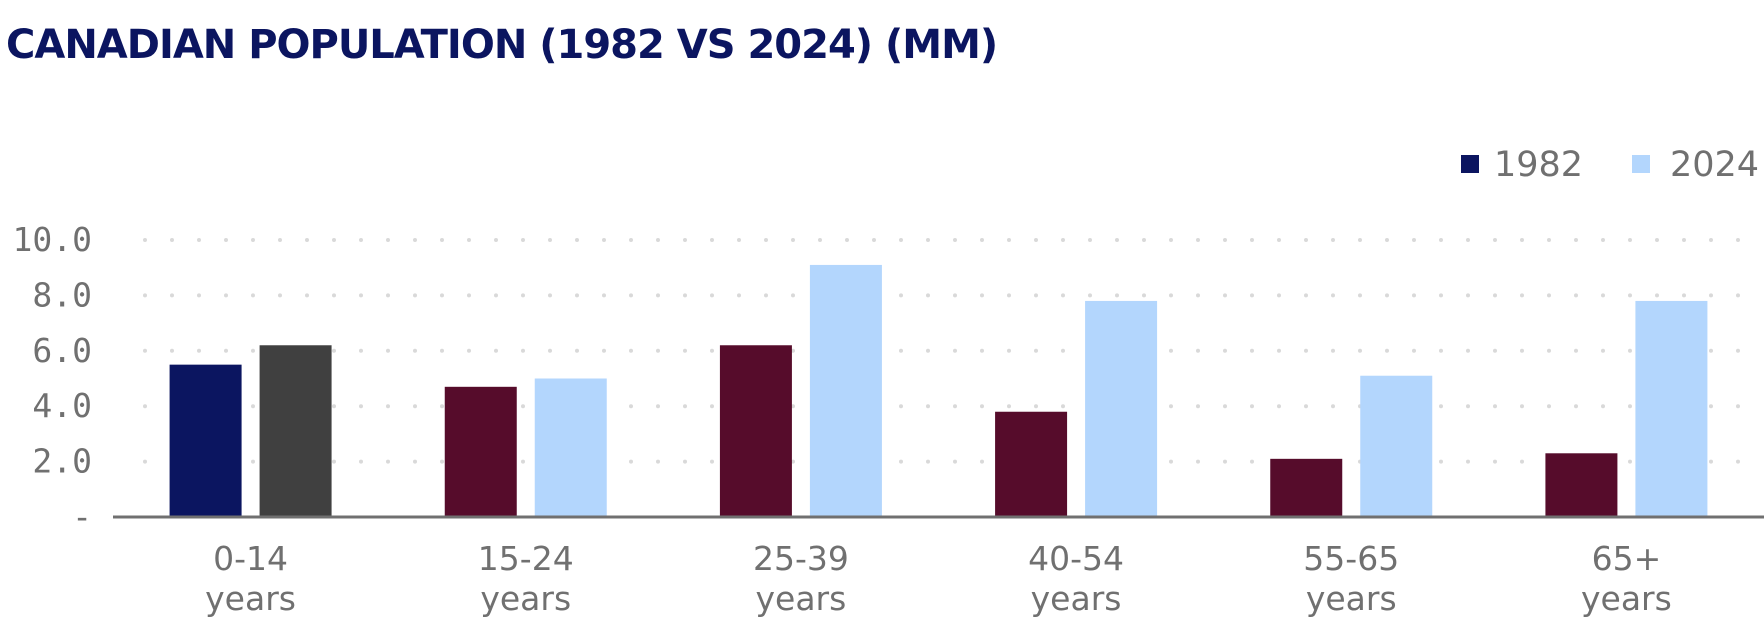  What do you see at coordinates (82, 516) in the screenshot?
I see `y-tick-label: -` at bounding box center [82, 516].